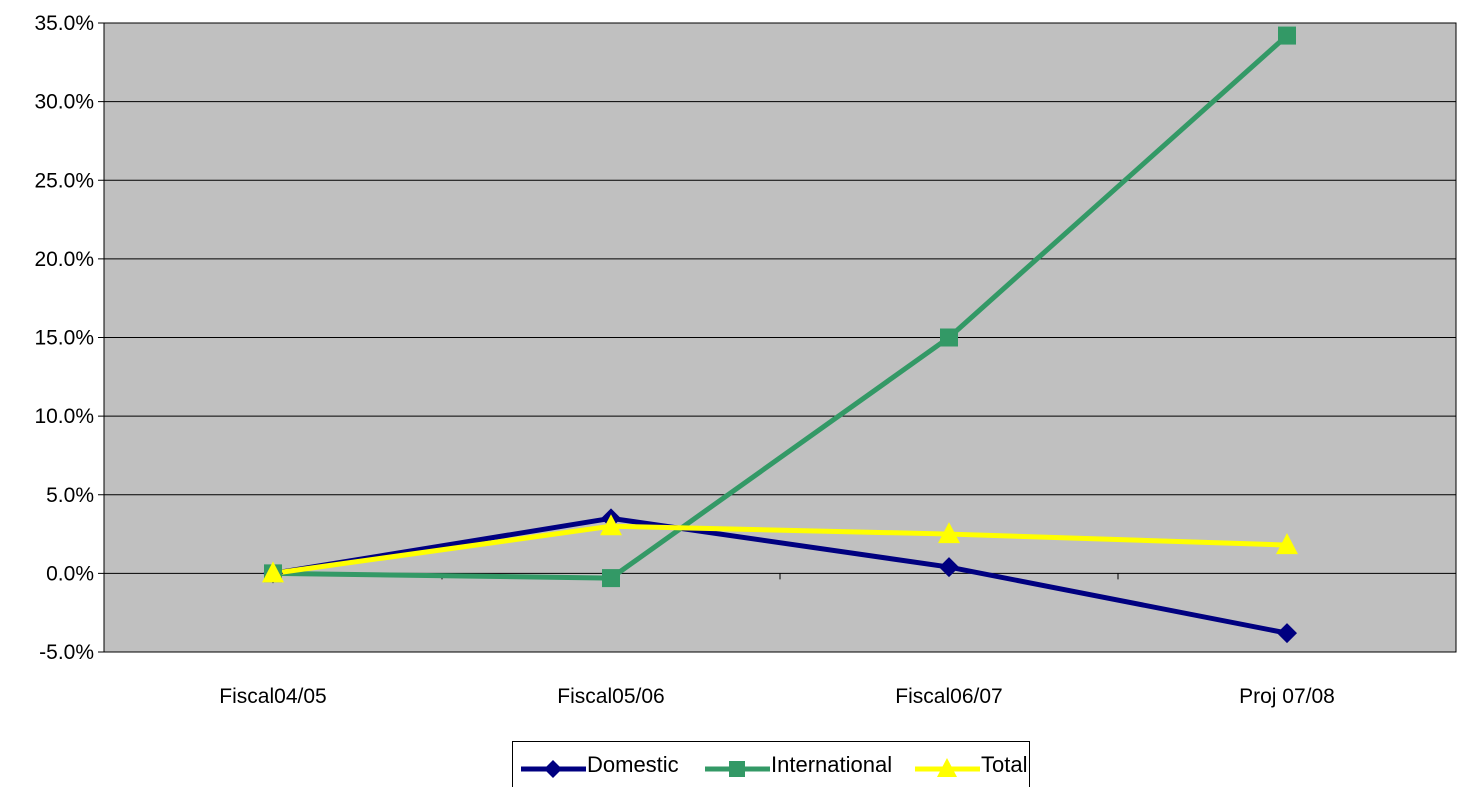  I want to click on y-tick-label: 10.0%, so click(64, 416).